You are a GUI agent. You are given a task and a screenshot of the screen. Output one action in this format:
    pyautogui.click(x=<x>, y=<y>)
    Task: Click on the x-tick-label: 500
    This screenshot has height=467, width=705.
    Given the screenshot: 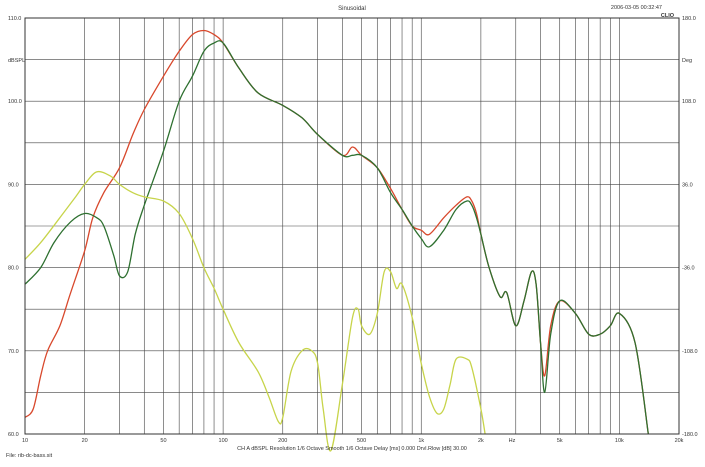 What is the action you would take?
    pyautogui.click(x=361, y=441)
    